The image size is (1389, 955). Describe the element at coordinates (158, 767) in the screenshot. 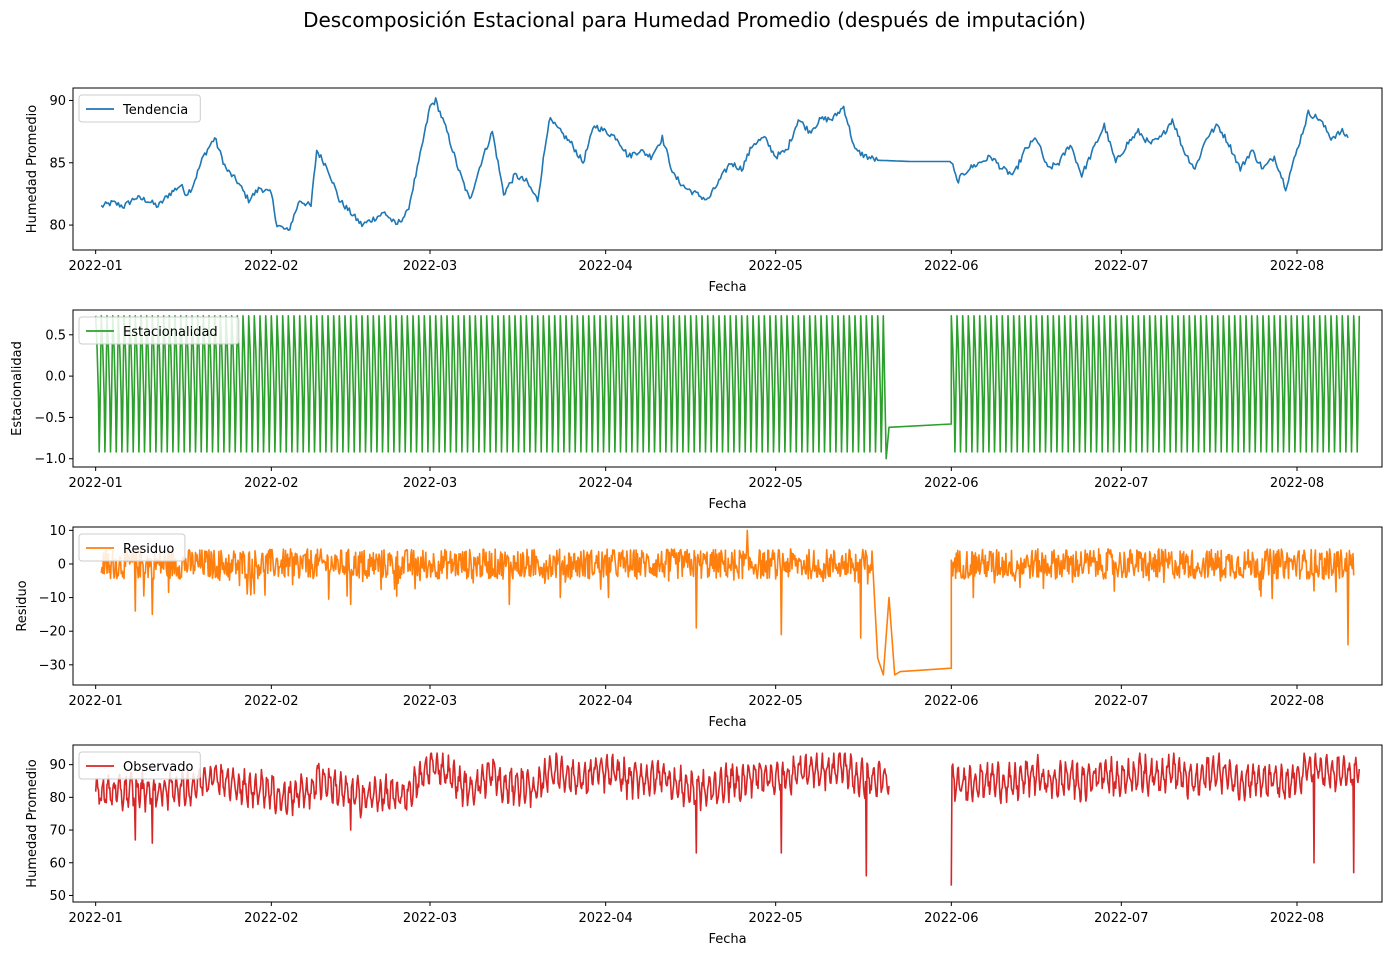

I see `legend-label: Observado` at that location.